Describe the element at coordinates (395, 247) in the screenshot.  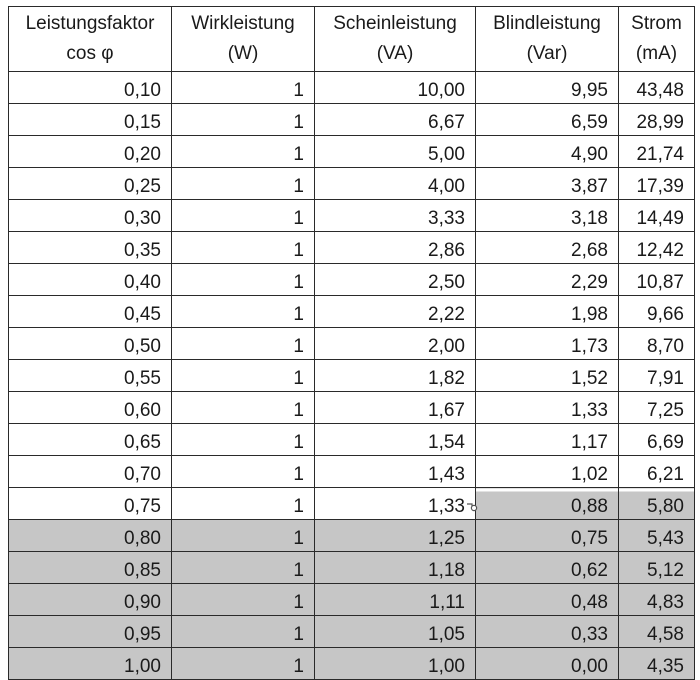
I see `cell-apparent-power: 2,86` at that location.